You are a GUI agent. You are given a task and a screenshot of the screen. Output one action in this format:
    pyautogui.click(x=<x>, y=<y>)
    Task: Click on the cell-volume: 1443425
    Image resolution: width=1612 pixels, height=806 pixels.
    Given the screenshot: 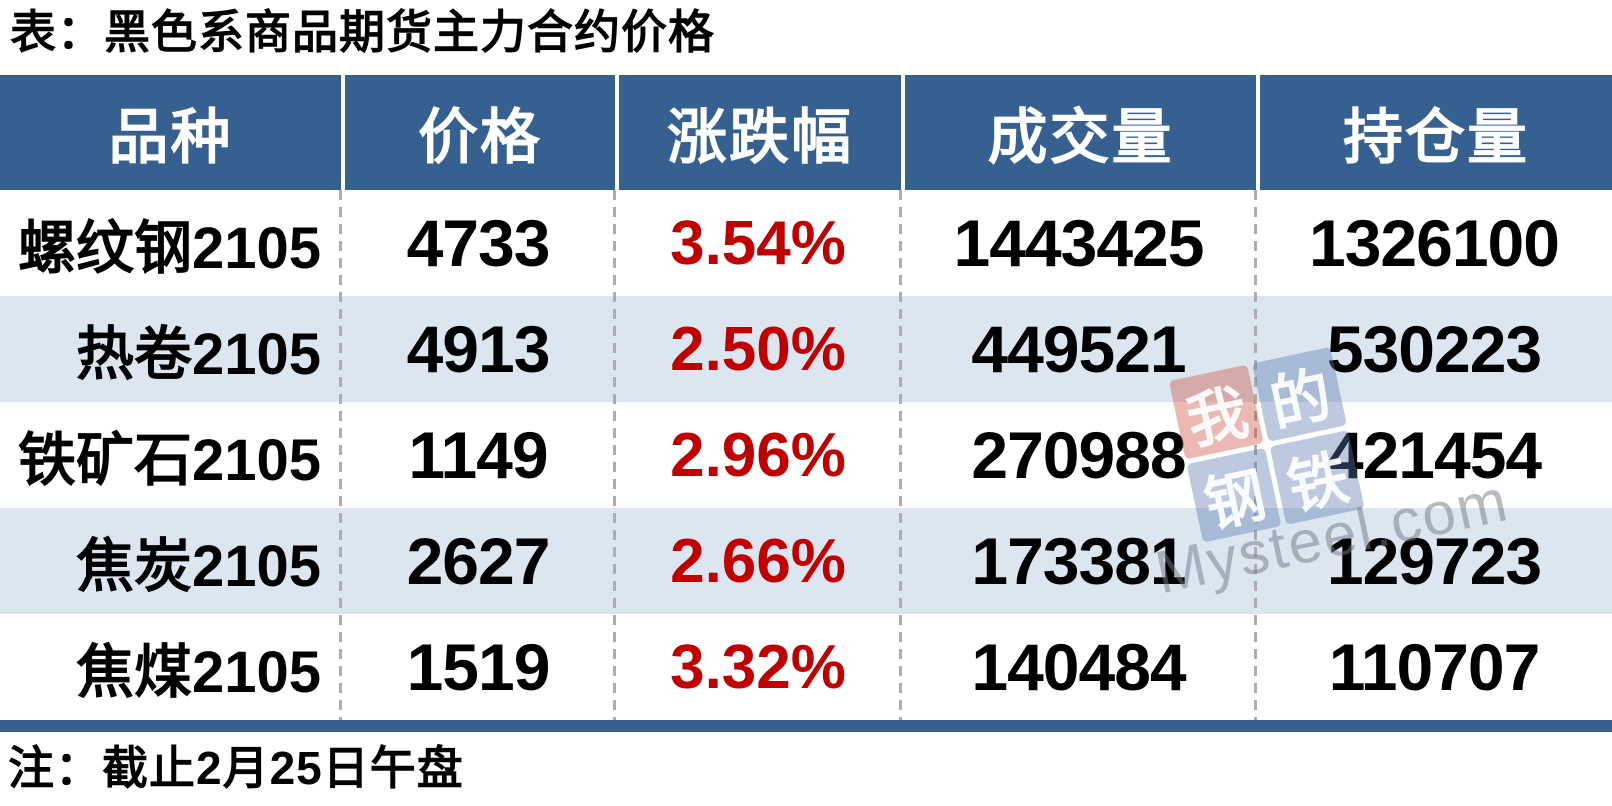 What is the action you would take?
    pyautogui.click(x=1079, y=243)
    